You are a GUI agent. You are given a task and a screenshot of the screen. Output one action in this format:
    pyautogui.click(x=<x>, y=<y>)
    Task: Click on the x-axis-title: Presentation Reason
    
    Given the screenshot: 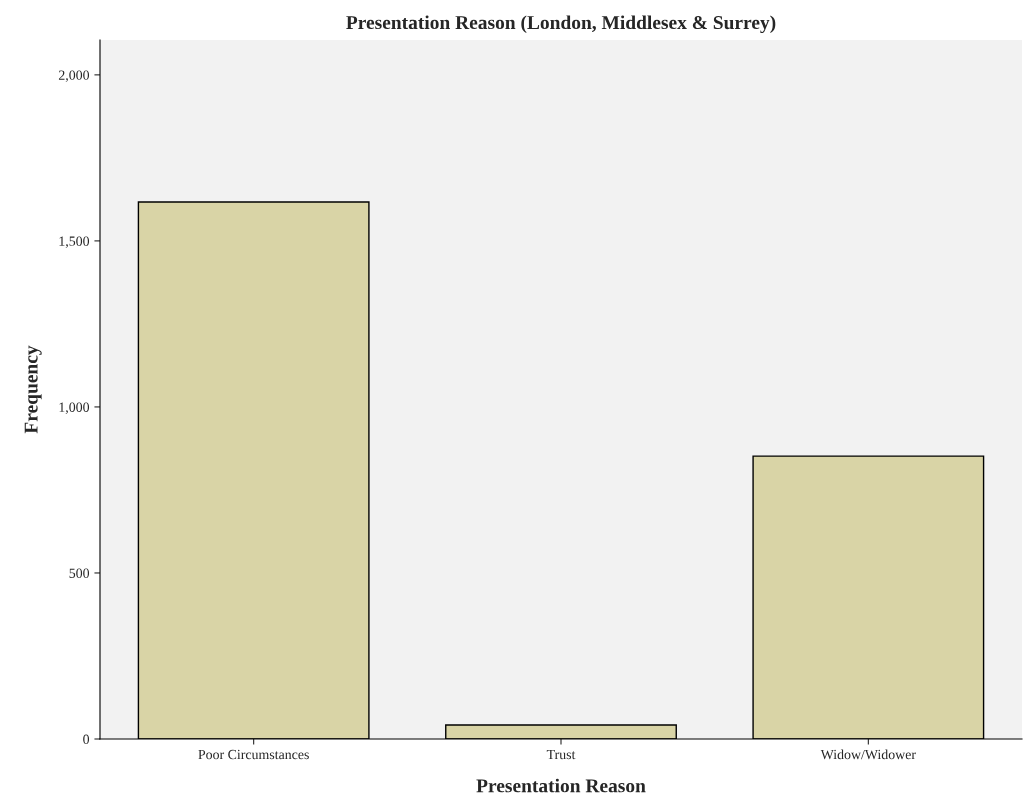 What is the action you would take?
    pyautogui.click(x=561, y=785)
    